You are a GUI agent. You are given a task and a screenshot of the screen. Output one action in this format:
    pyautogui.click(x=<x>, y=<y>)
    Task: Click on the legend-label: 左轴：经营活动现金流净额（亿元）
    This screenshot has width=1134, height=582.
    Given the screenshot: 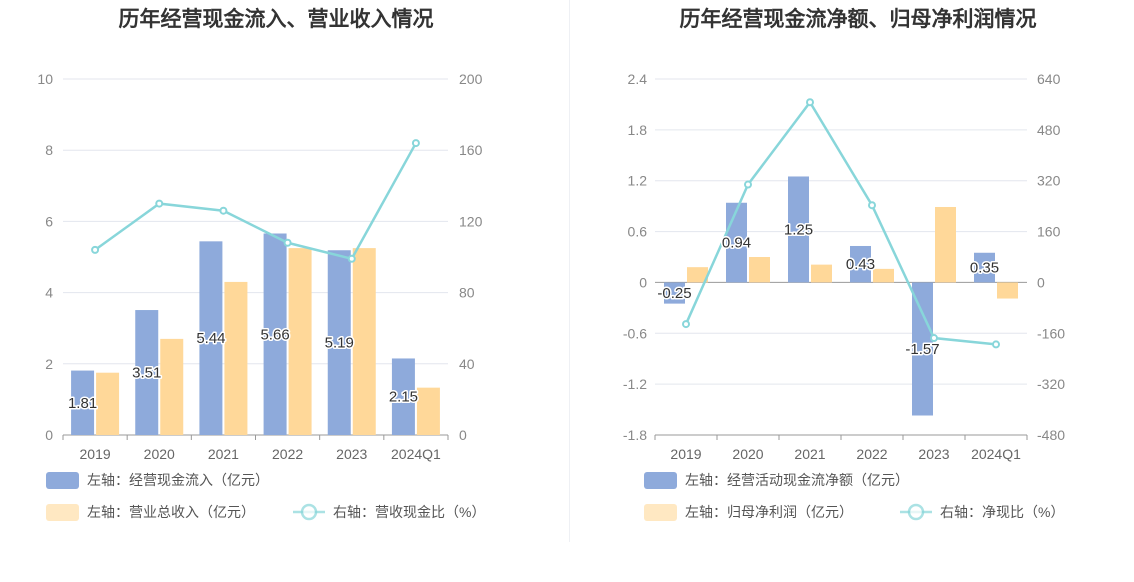 What is the action you would take?
    pyautogui.click(x=797, y=480)
    